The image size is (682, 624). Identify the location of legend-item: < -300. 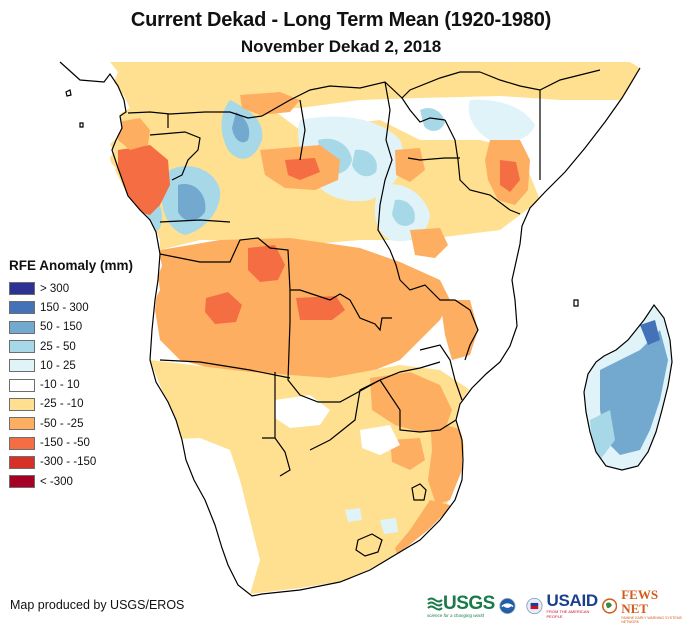
(71, 481).